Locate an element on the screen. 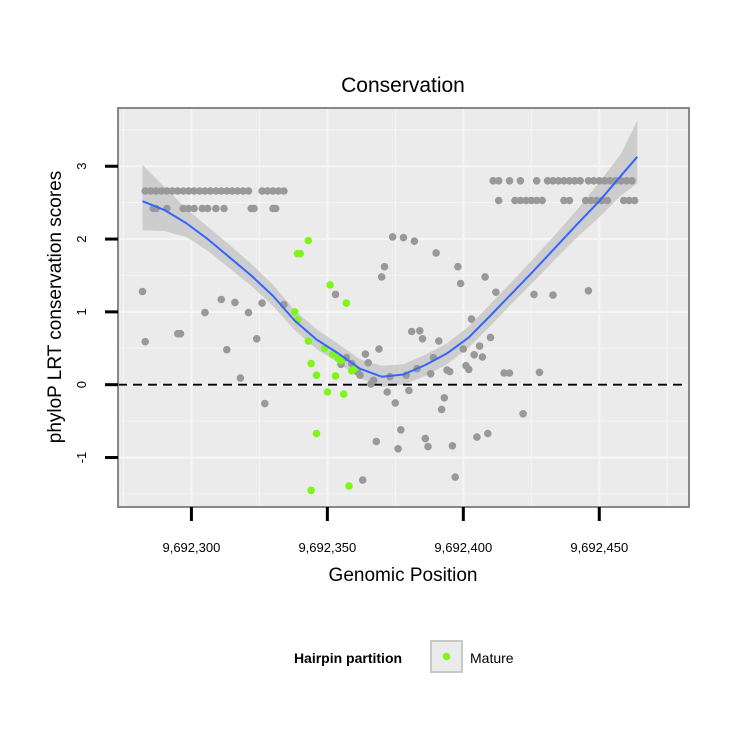 The width and height of the screenshot is (750, 750). y-tick-label: 0 is located at coordinates (81, 384).